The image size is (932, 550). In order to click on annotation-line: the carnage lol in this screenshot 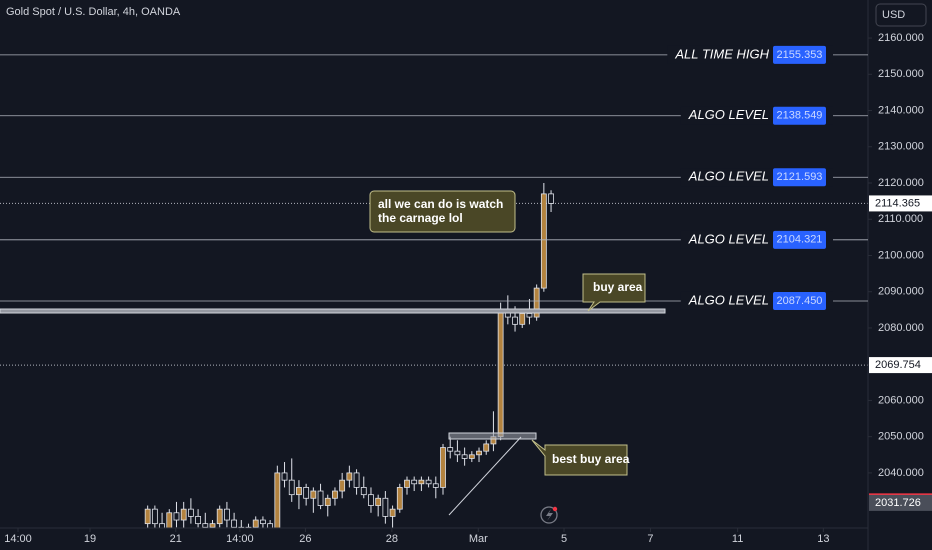, I will do `click(420, 218)`.